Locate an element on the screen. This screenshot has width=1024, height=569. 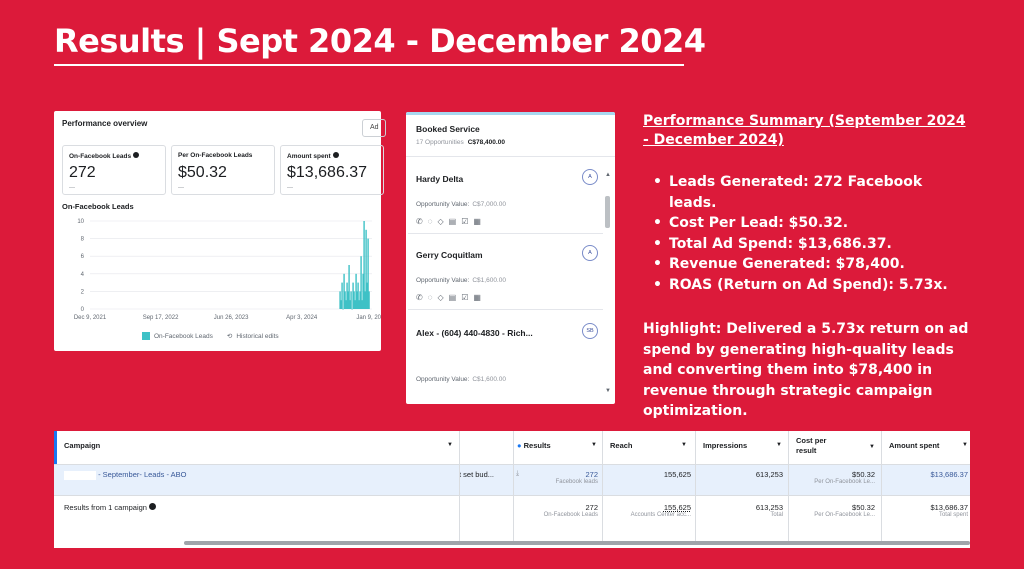
opportunity-value-label: Opportunity Value: is located at coordinates (443, 379).